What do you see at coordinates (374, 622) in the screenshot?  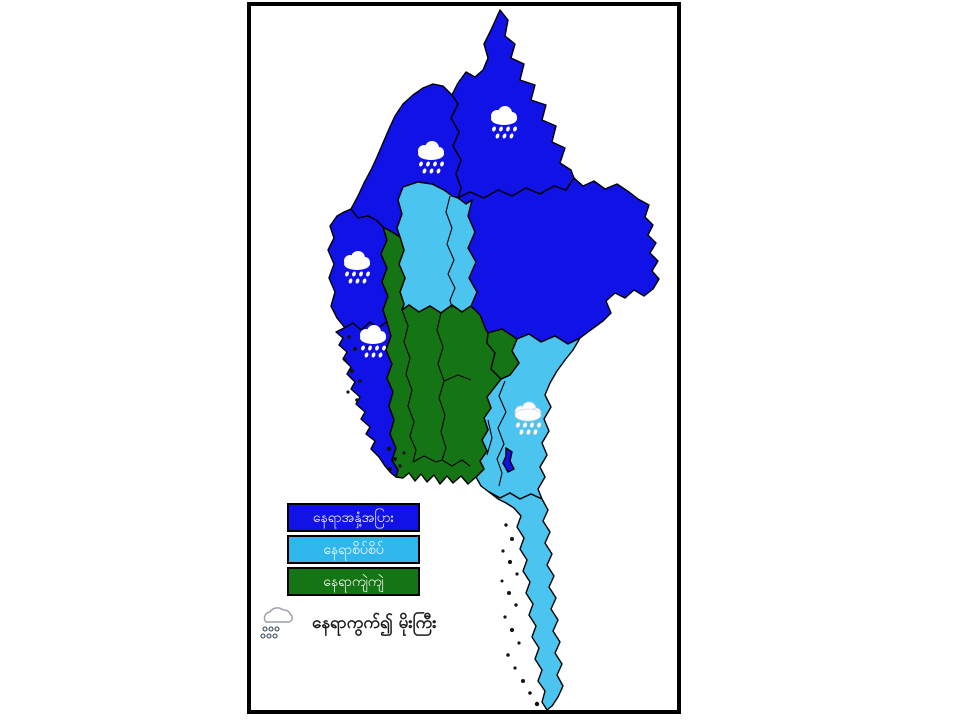 I see `legend-note-label: နေရာကွက်၍ မိုးကြီး` at bounding box center [374, 622].